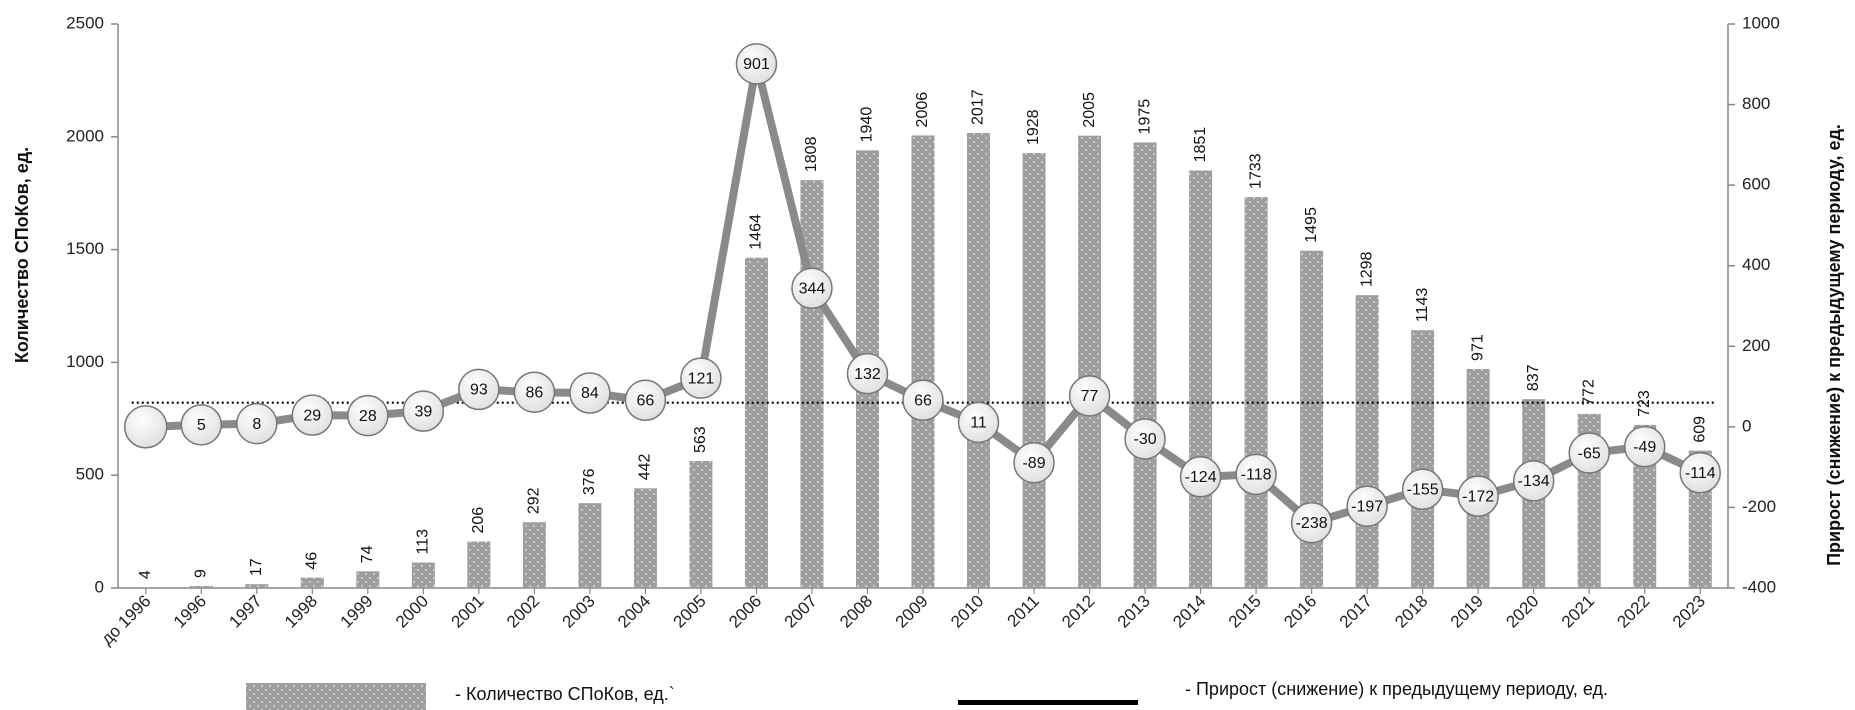  Describe the element at coordinates (1300, 611) in the screenshot. I see `x-tick-label: 2016` at that location.